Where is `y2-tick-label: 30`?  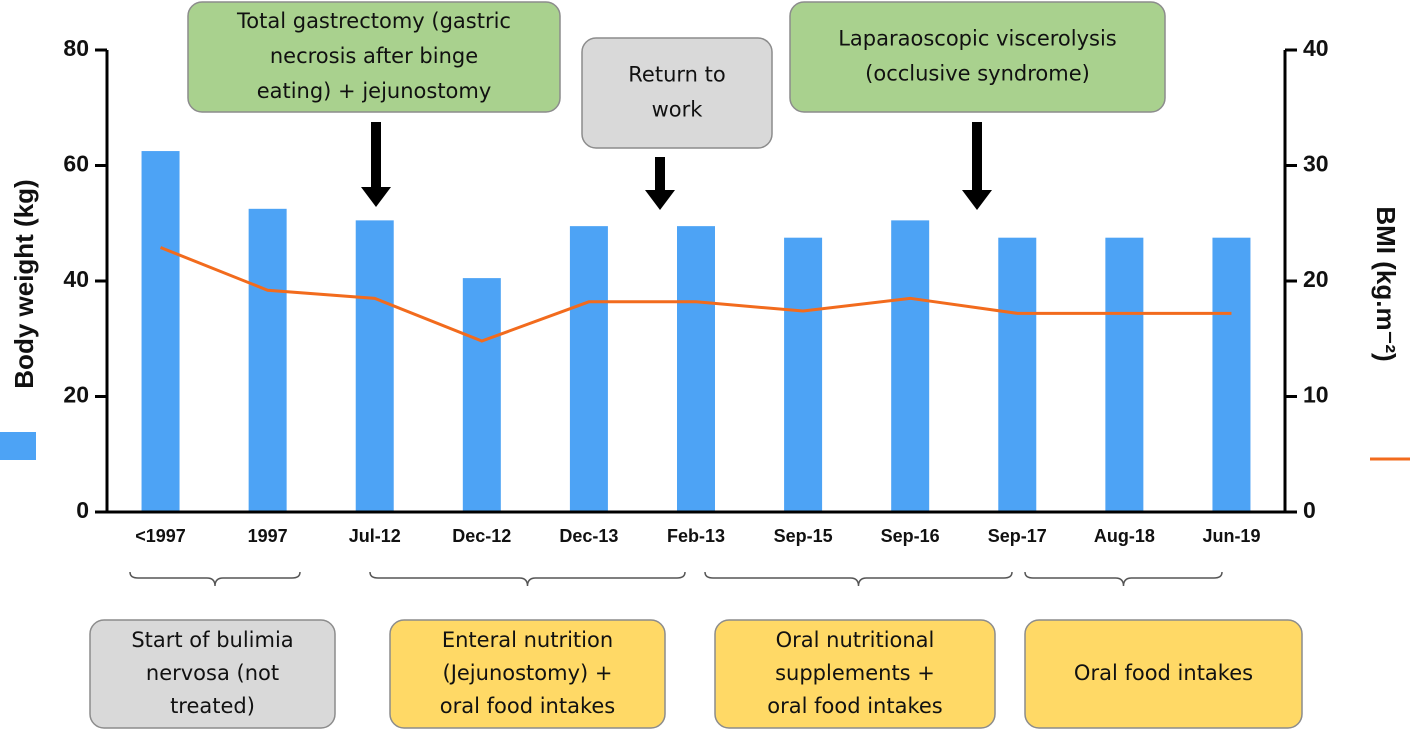
y2-tick-label: 30 is located at coordinates (1316, 164).